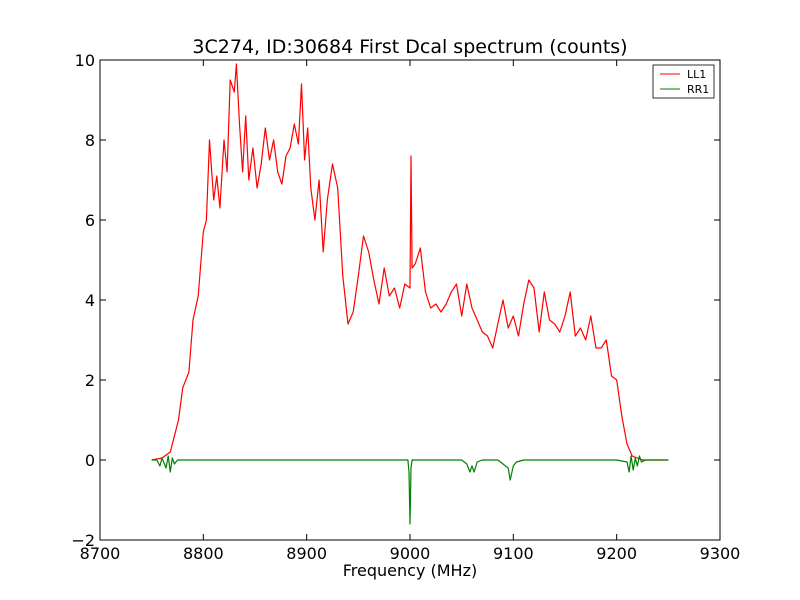  What do you see at coordinates (90, 140) in the screenshot?
I see `y-tick-label: 8` at bounding box center [90, 140].